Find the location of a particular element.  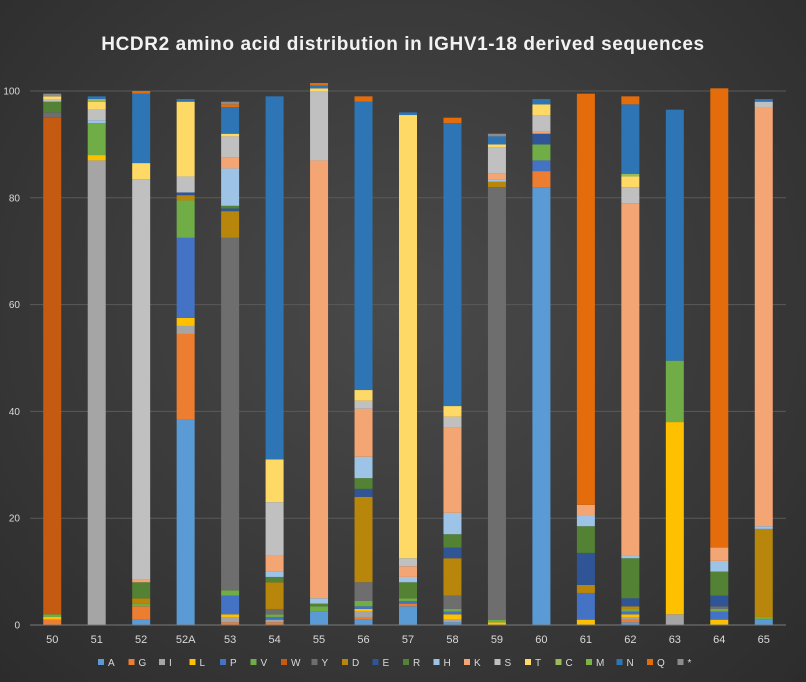

x-tick-label: 51 is located at coordinates (97, 640).